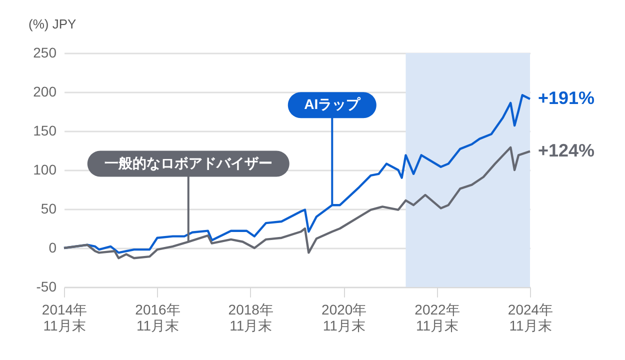 This screenshot has width=625, height=360. What do you see at coordinates (46, 286) in the screenshot?
I see `y-tick-label: -50` at bounding box center [46, 286].